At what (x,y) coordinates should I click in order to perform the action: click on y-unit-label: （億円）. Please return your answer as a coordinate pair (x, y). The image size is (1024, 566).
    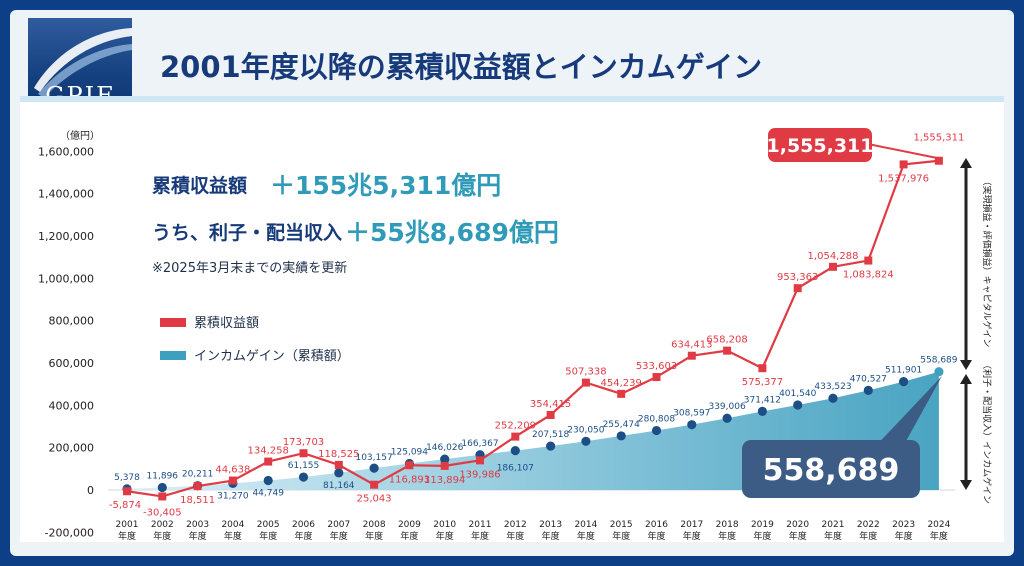
    Looking at the image, I should click on (80, 135).